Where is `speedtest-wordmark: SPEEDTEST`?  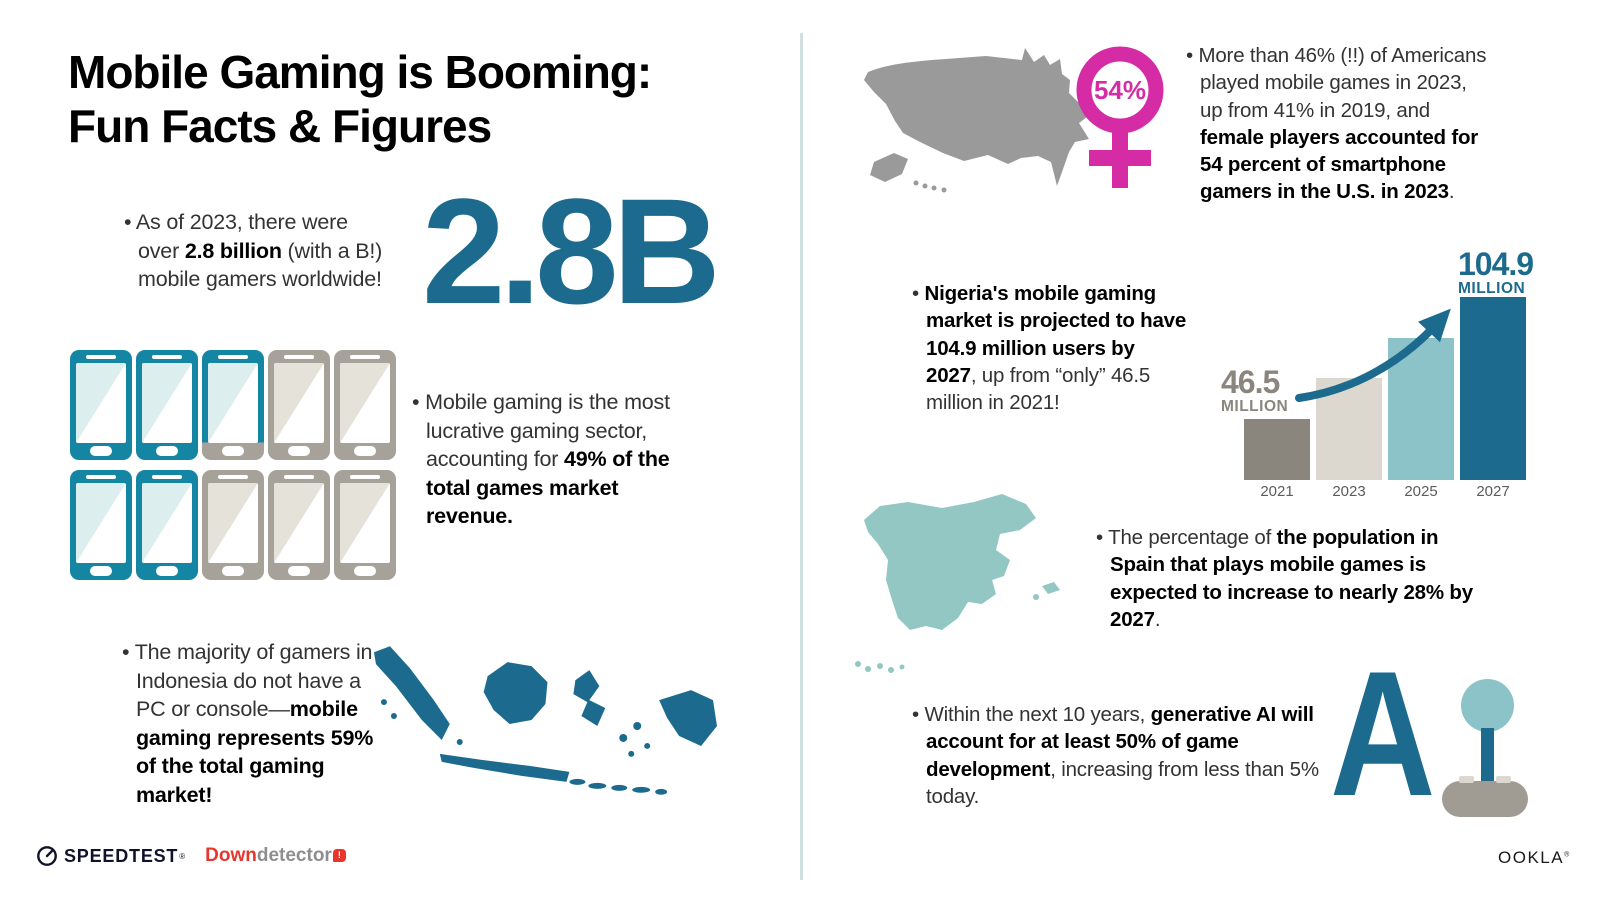
speedtest-wordmark: SPEEDTEST is located at coordinates (121, 855).